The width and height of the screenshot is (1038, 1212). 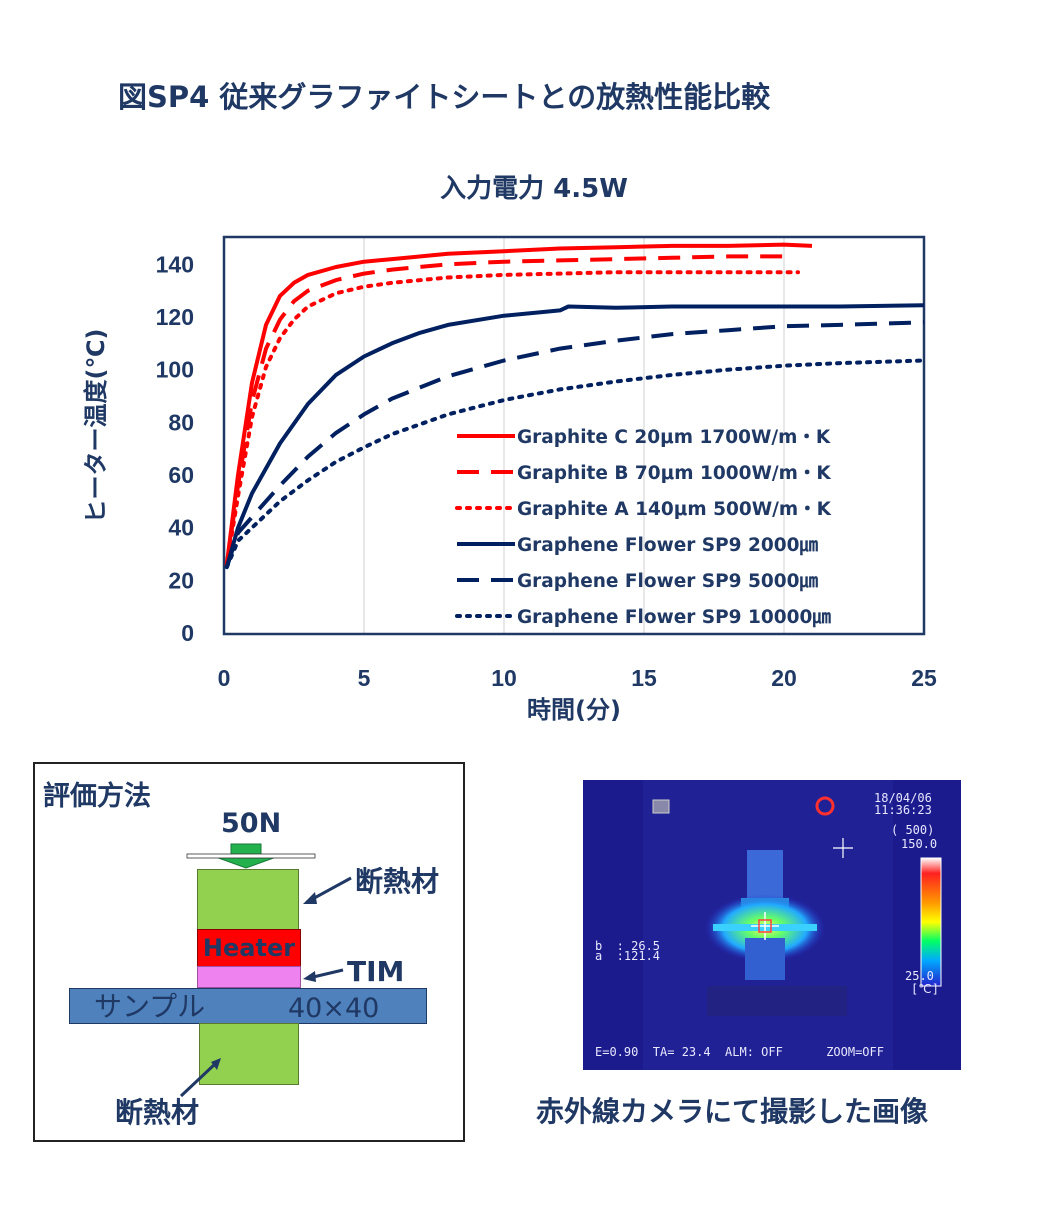 I want to click on legend-label-4: Graphene Flower SP9 2000㎛, so click(x=667, y=545).